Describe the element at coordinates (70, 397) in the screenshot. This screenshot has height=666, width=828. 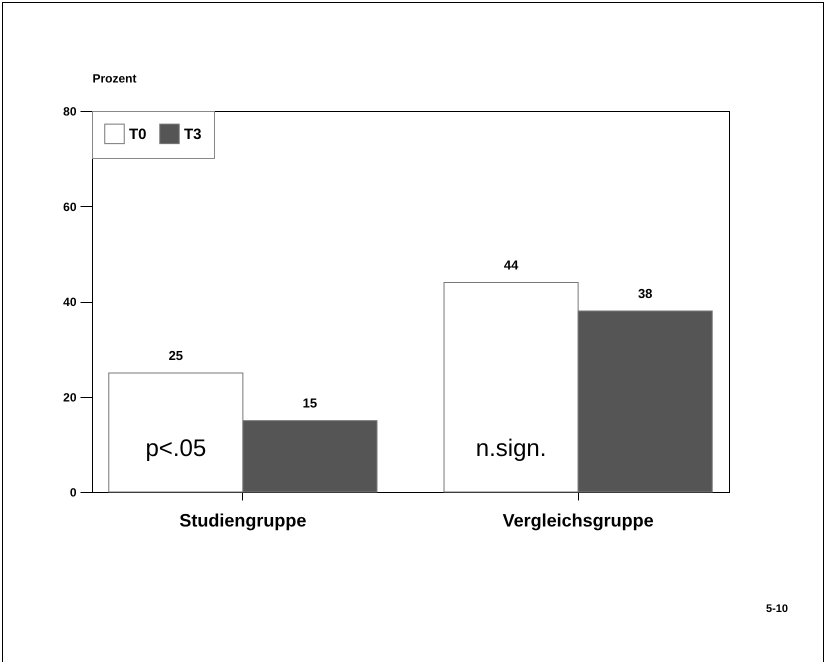
I see `y-tick-label: 20` at that location.